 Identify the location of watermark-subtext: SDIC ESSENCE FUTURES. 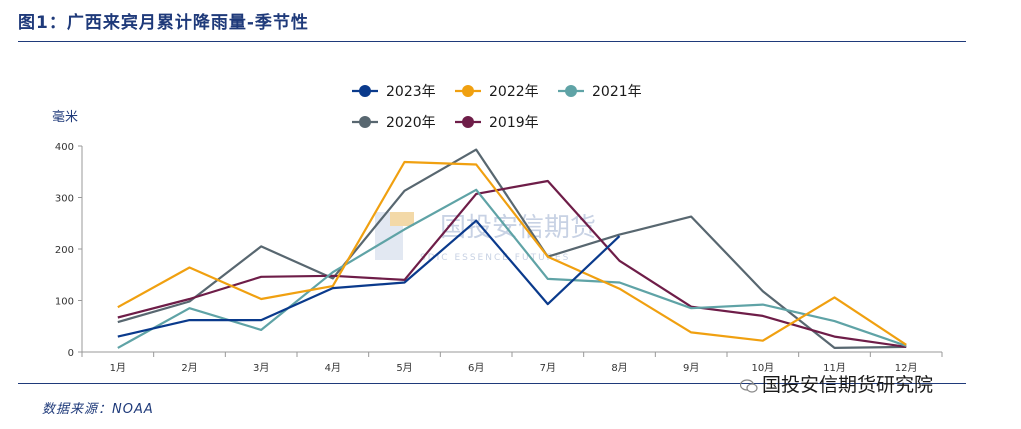
(495, 258).